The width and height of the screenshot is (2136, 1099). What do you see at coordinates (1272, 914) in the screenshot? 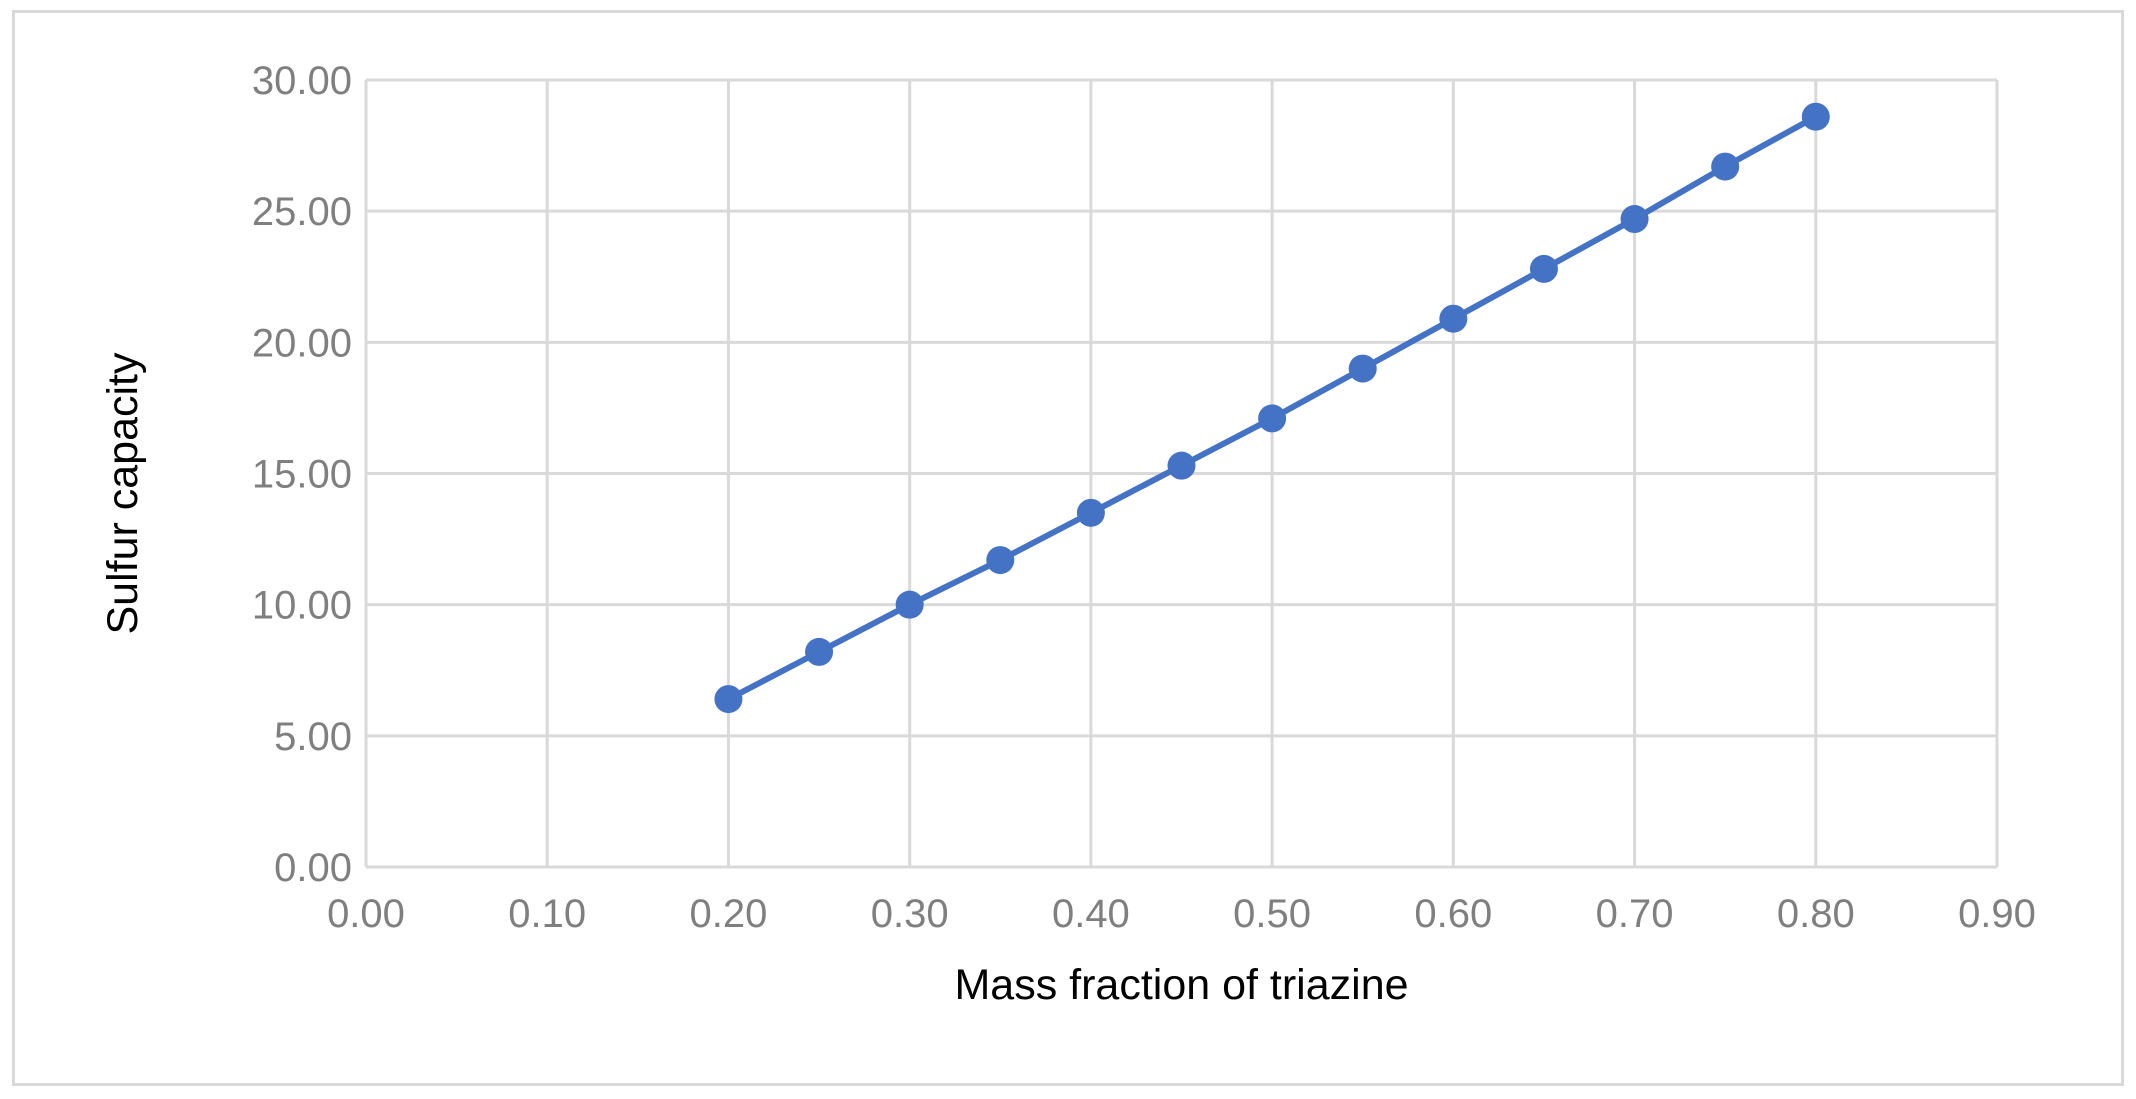
I see `x-tick-label: 0.50` at bounding box center [1272, 914].